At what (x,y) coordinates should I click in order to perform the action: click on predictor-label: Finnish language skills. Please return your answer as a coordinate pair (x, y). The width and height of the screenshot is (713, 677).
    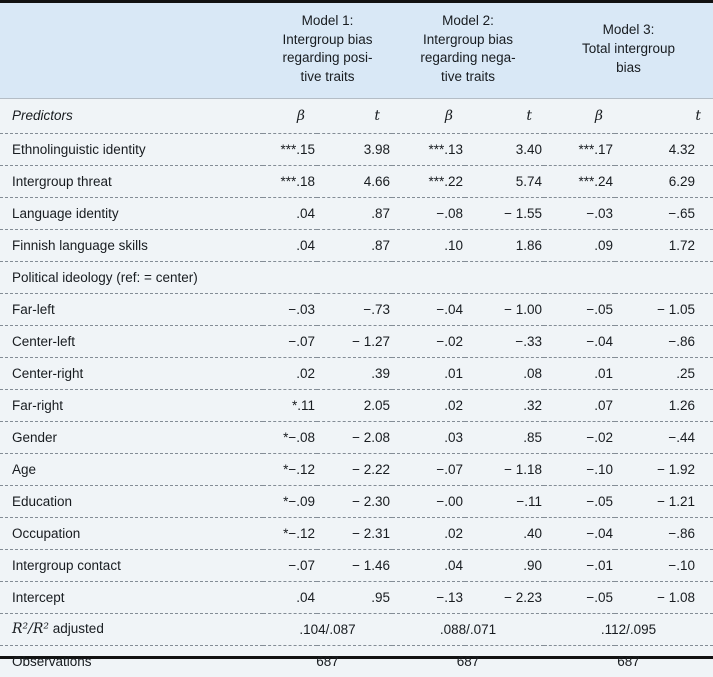
    Looking at the image, I should click on (131, 245).